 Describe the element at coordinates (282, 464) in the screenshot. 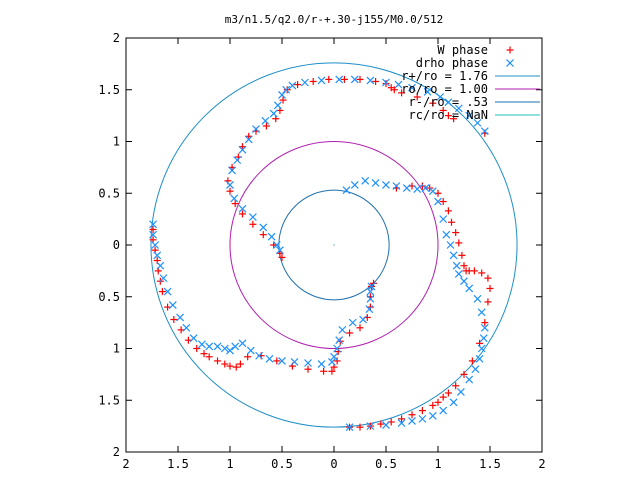

I see `x-tick-label: 0.5` at that location.